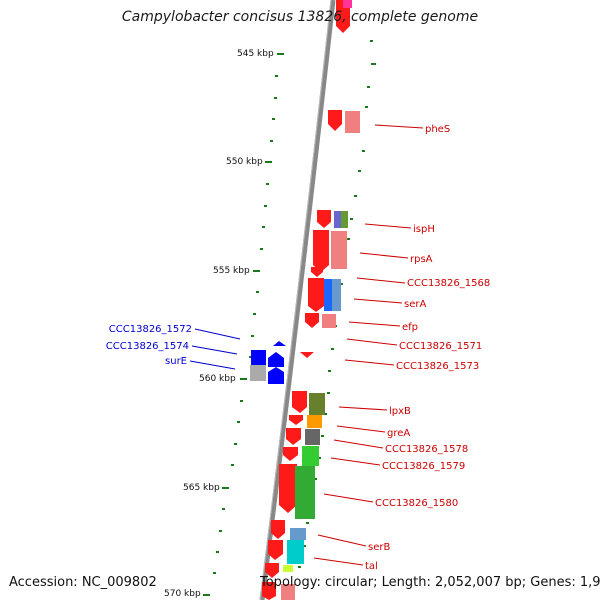  What do you see at coordinates (182, 594) in the screenshot?
I see `tick-label-570: 570 kbp` at bounding box center [182, 594].